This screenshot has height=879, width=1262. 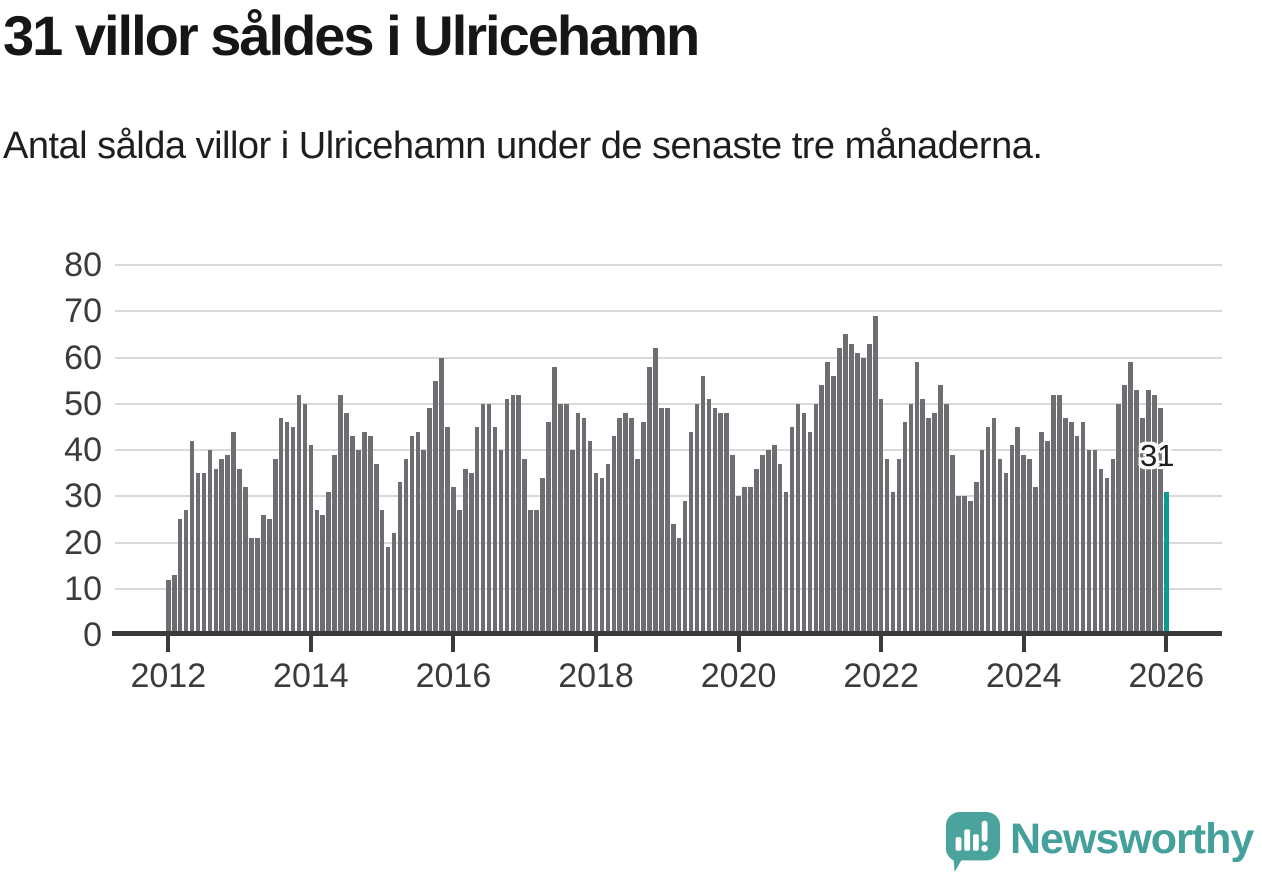 What do you see at coordinates (453, 676) in the screenshot?
I see `x-axis-label: 2016` at bounding box center [453, 676].